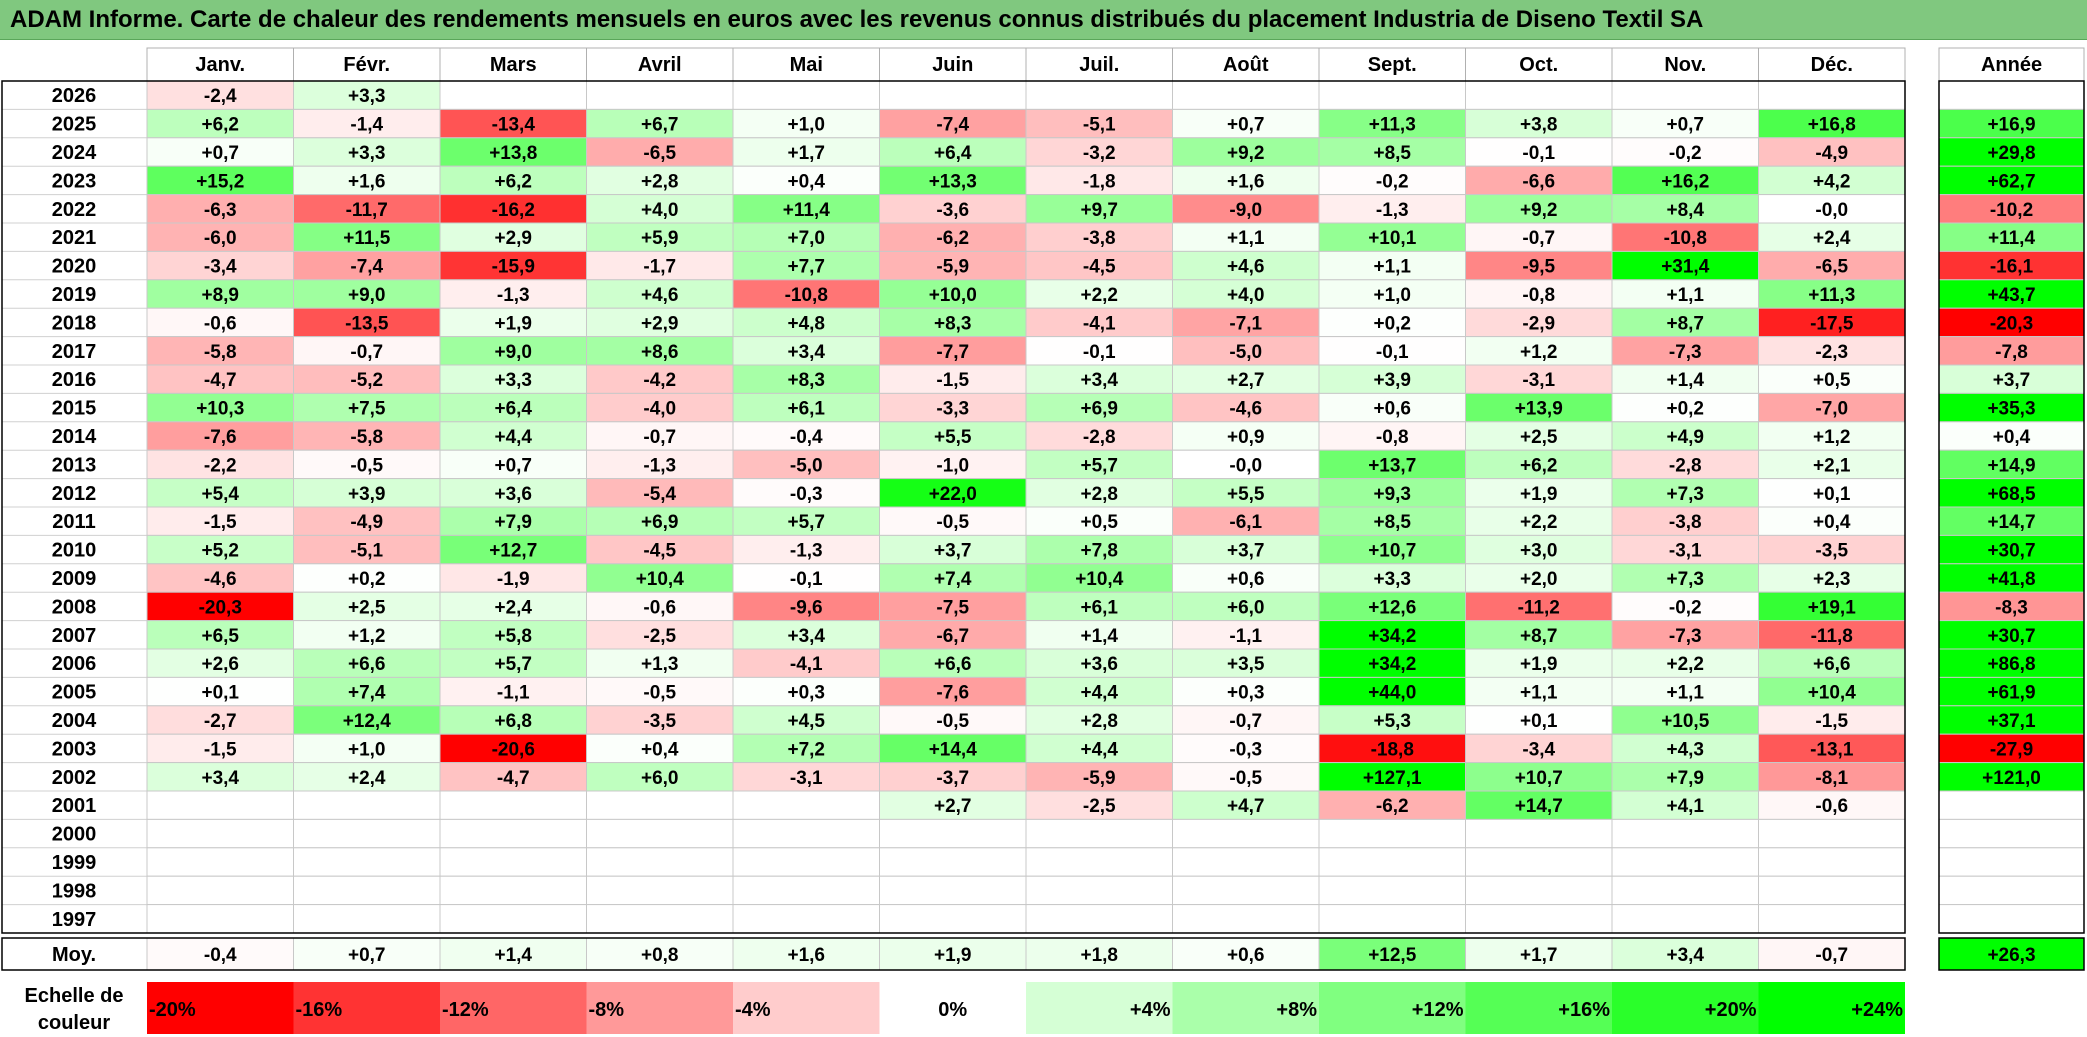 This screenshot has width=2087, height=1037. What do you see at coordinates (2011, 152) in the screenshot?
I see `annual-cell: +29,8` at bounding box center [2011, 152].